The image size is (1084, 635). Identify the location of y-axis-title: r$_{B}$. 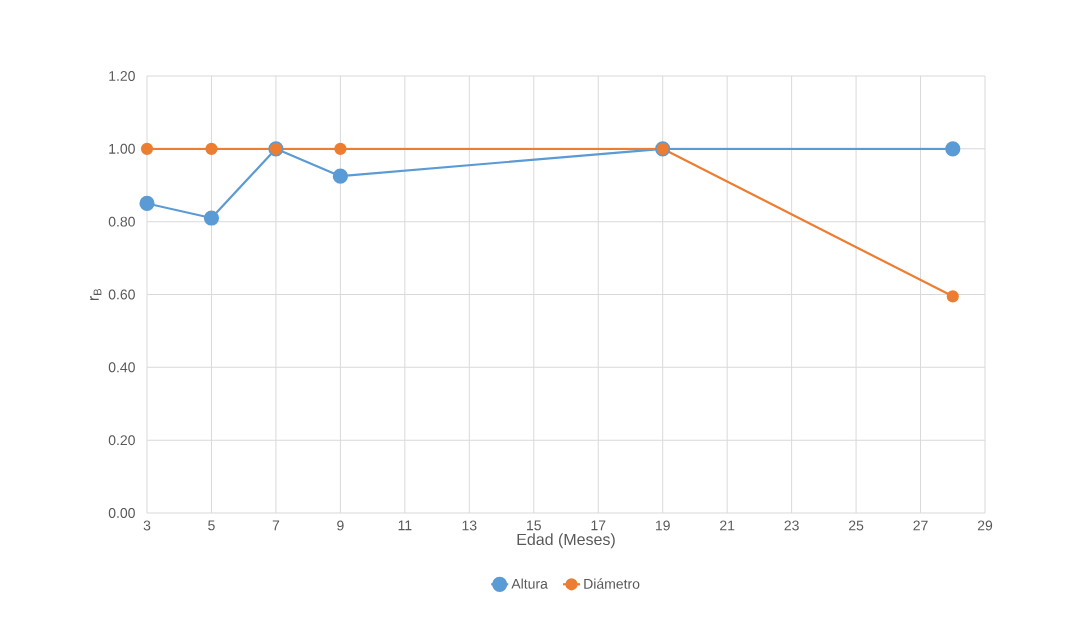
(96, 294).